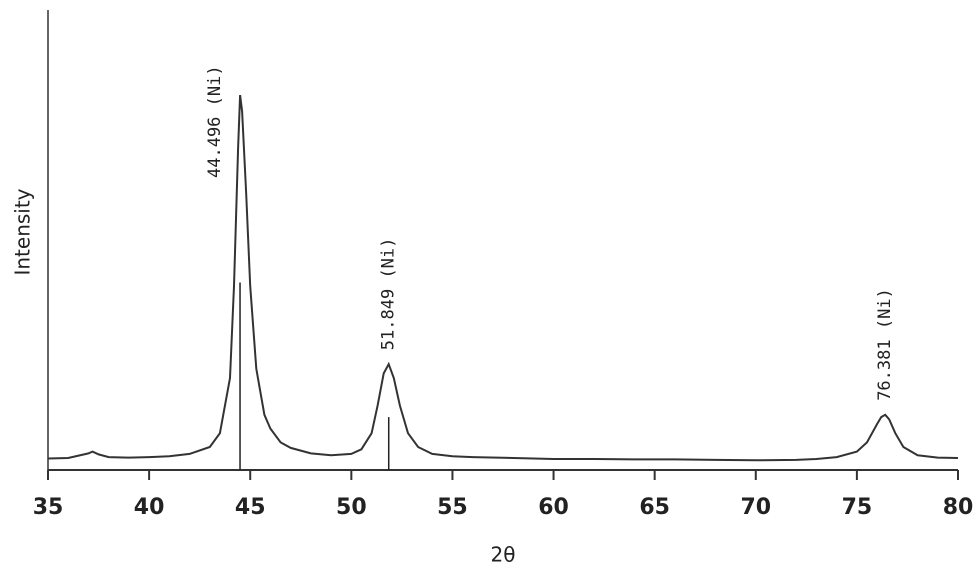 The width and height of the screenshot is (973, 572). I want to click on peak-label: 76.381 (Ni), so click(885, 344).